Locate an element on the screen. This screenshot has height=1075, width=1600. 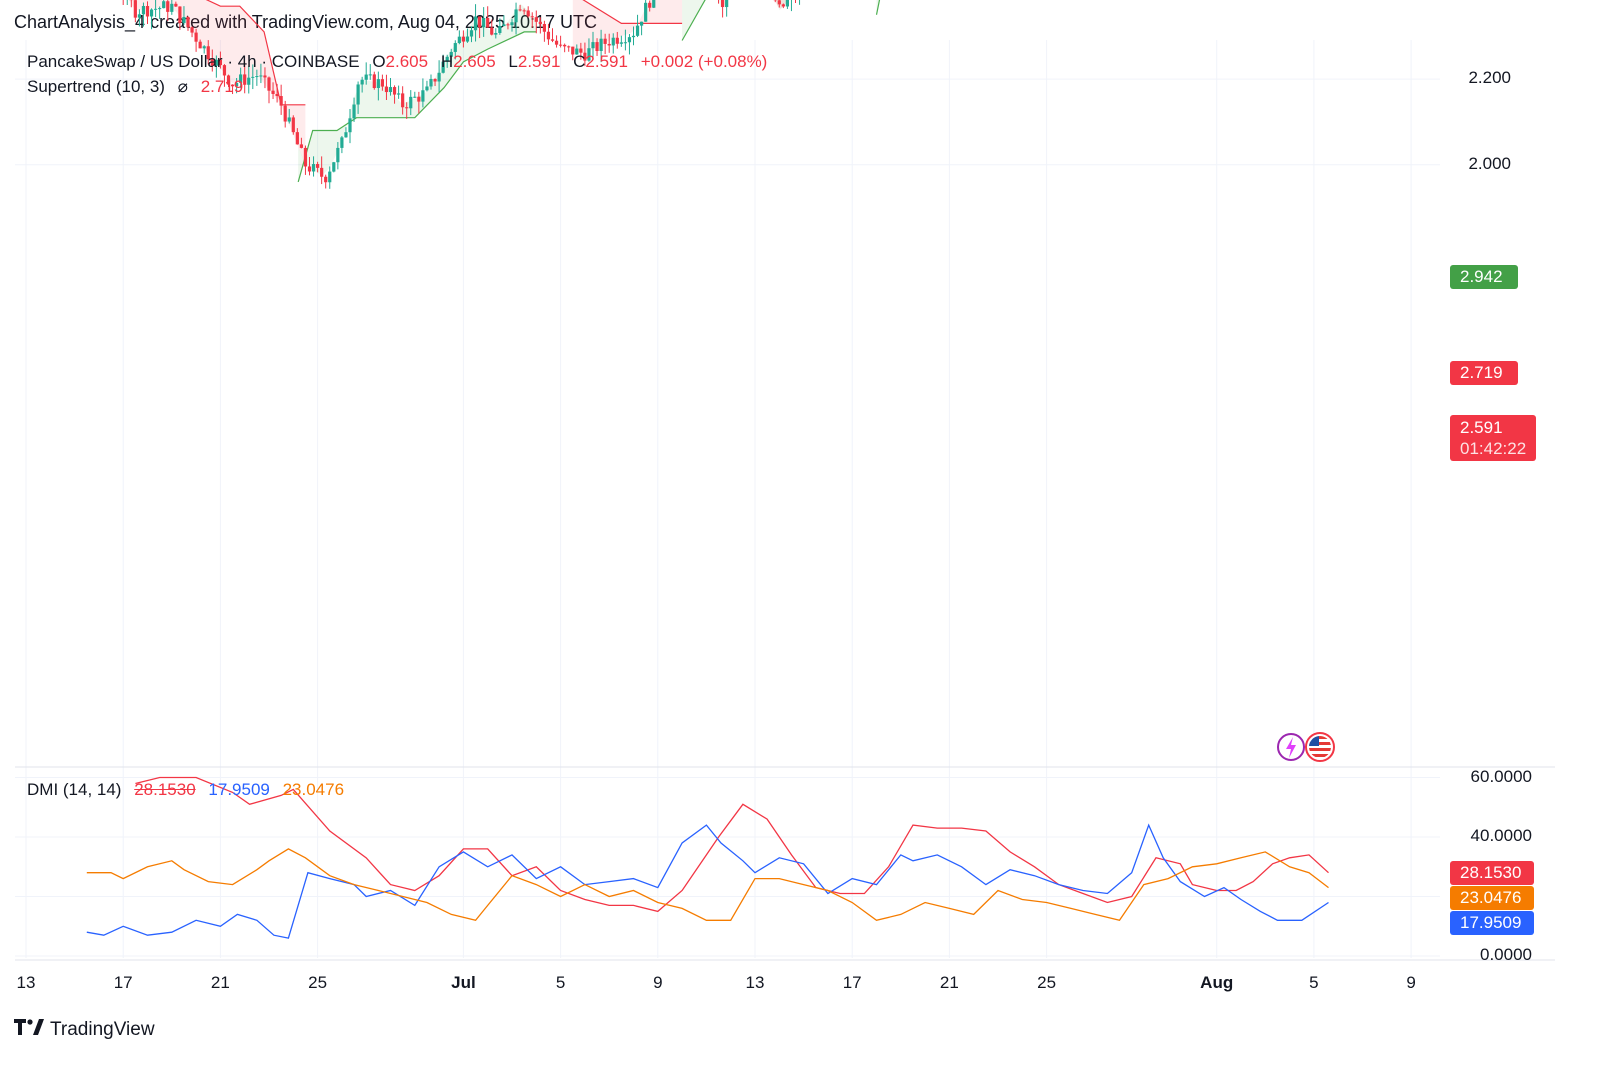
supertrend is located at coordinates (504, 91).